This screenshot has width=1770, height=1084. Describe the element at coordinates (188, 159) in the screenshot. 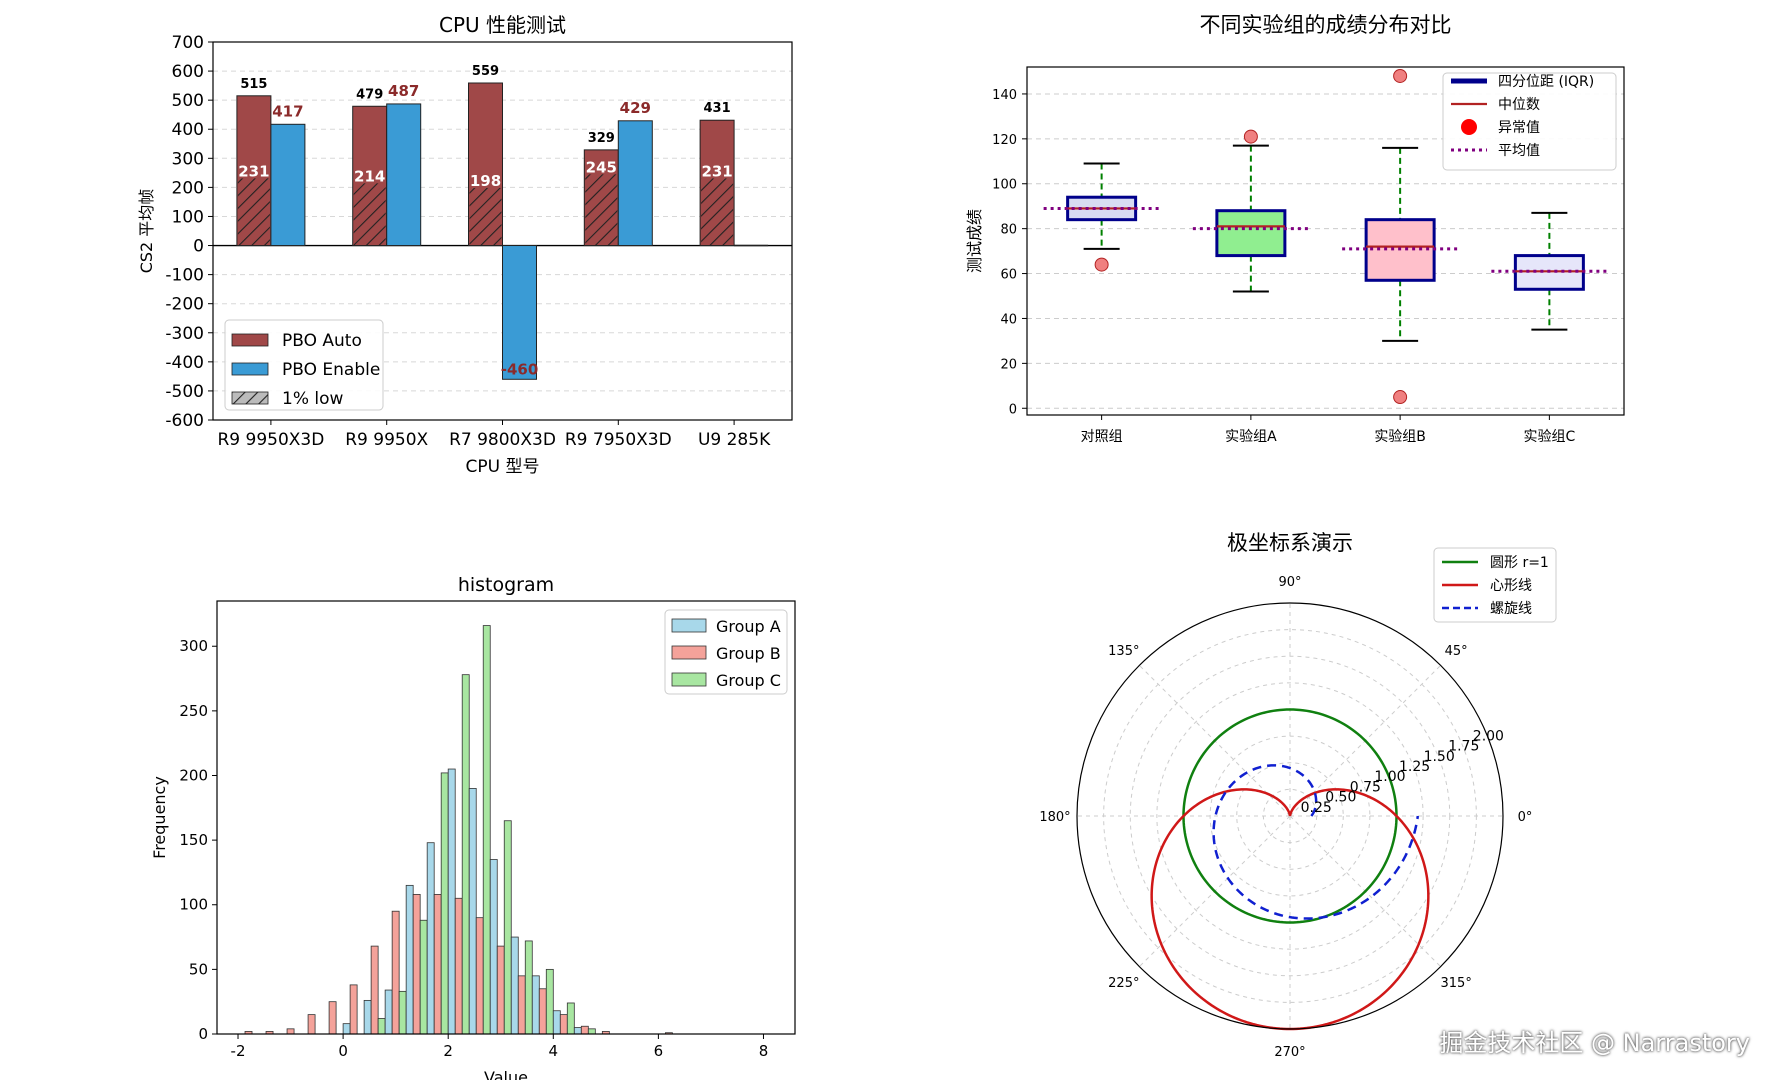

I see `bar-ytick-label: 300` at that location.